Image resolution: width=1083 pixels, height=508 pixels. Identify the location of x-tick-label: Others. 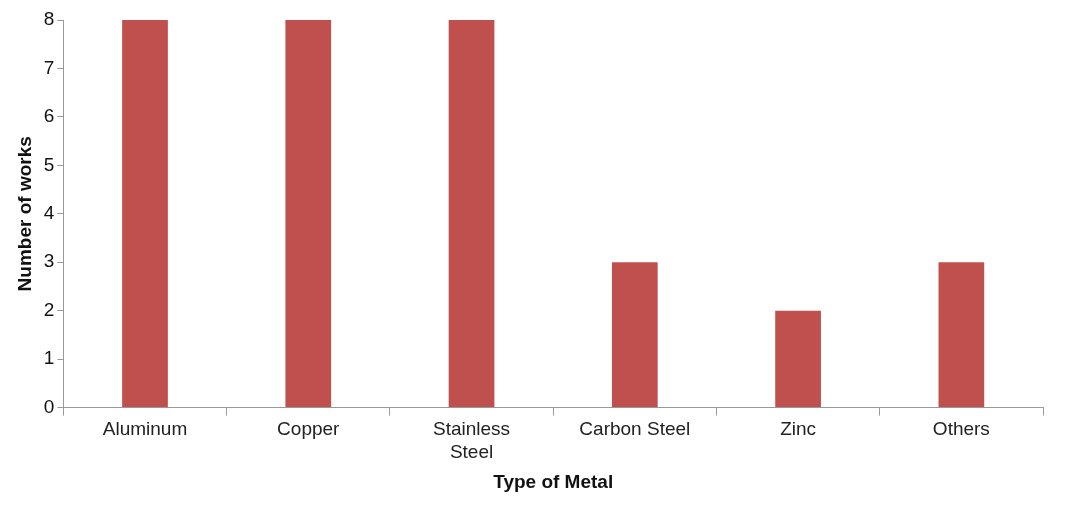
(961, 429).